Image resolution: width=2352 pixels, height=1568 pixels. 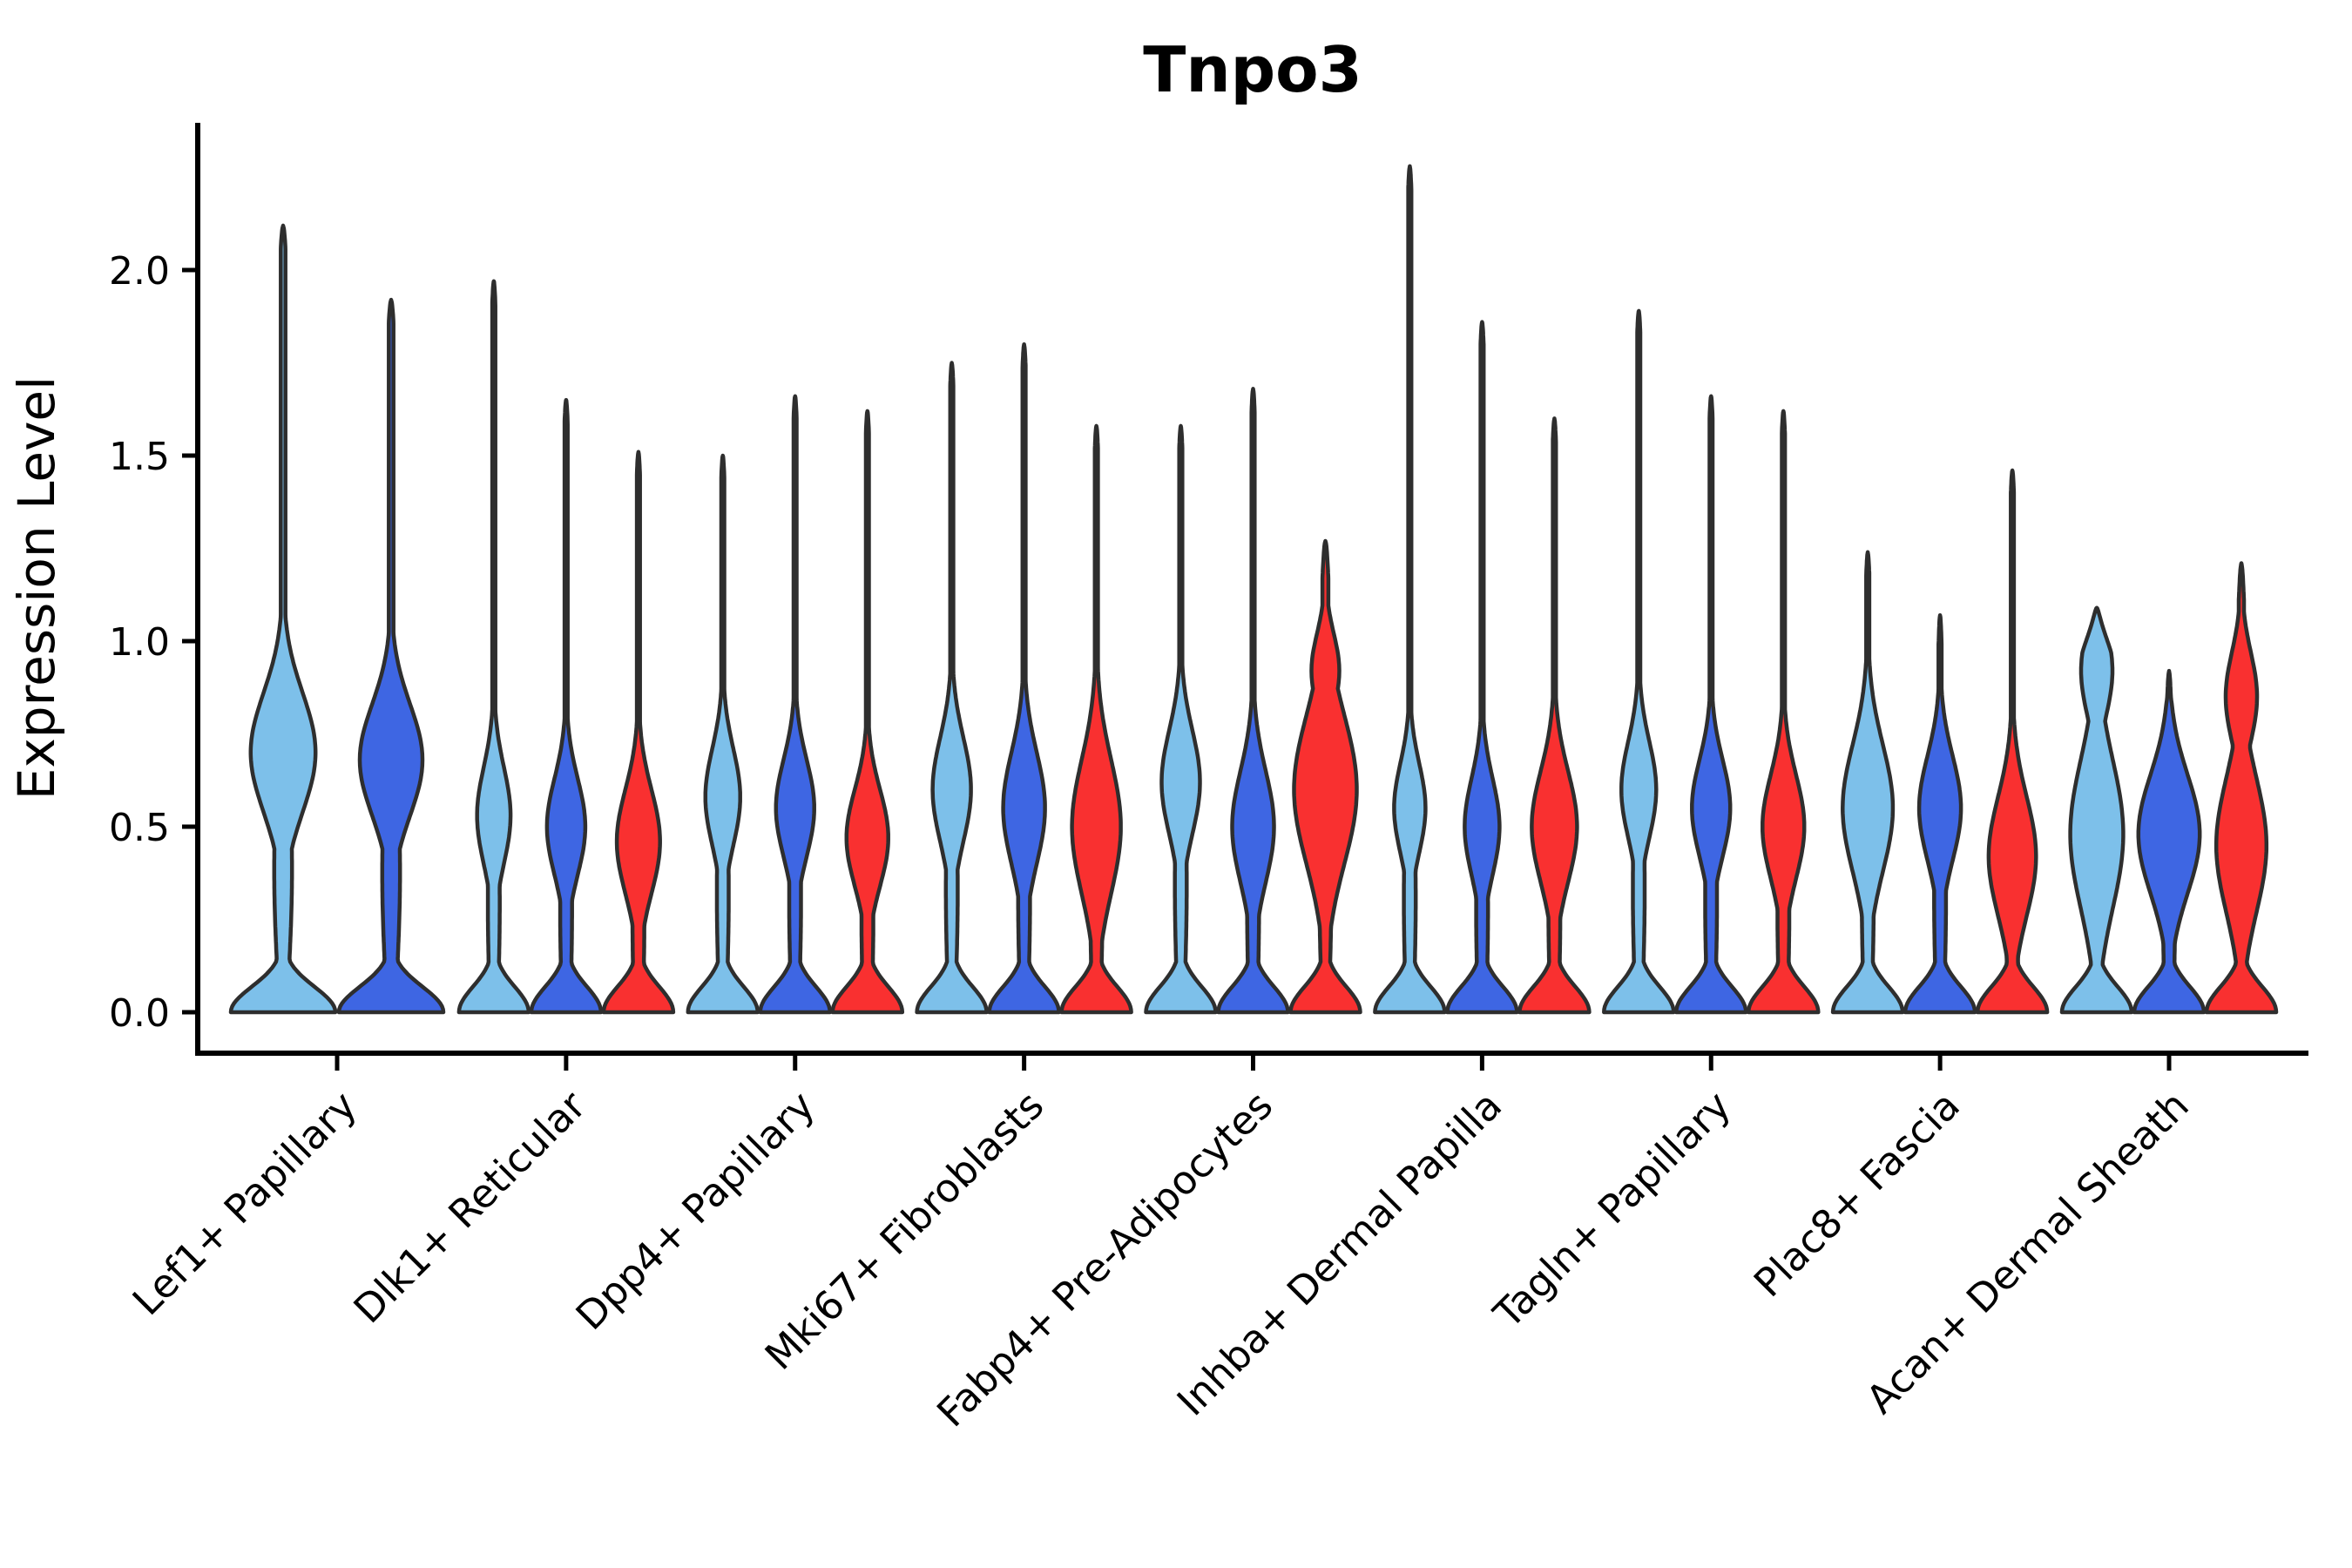 I want to click on x-tick-label: Lef1+ Papillary, so click(x=245, y=1203).